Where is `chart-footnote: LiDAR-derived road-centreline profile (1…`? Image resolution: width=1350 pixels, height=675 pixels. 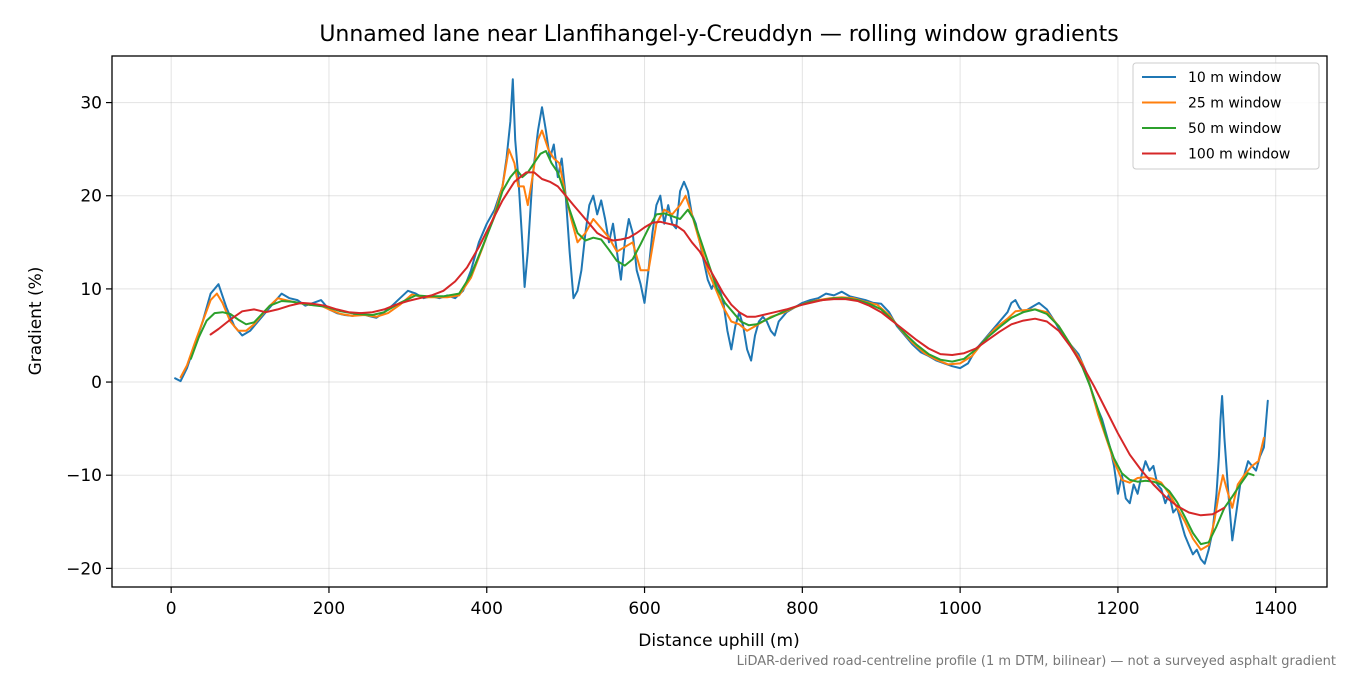
chart-footnote: LiDAR-derived road-centreline profile (1… is located at coordinates (1036, 661).